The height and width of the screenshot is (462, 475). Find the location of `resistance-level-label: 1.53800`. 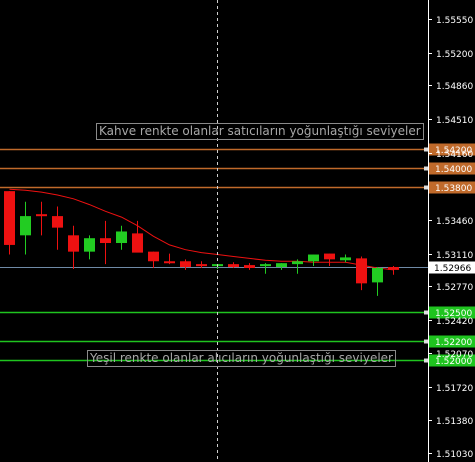

resistance-level-label: 1.53800 is located at coordinates (453, 189).